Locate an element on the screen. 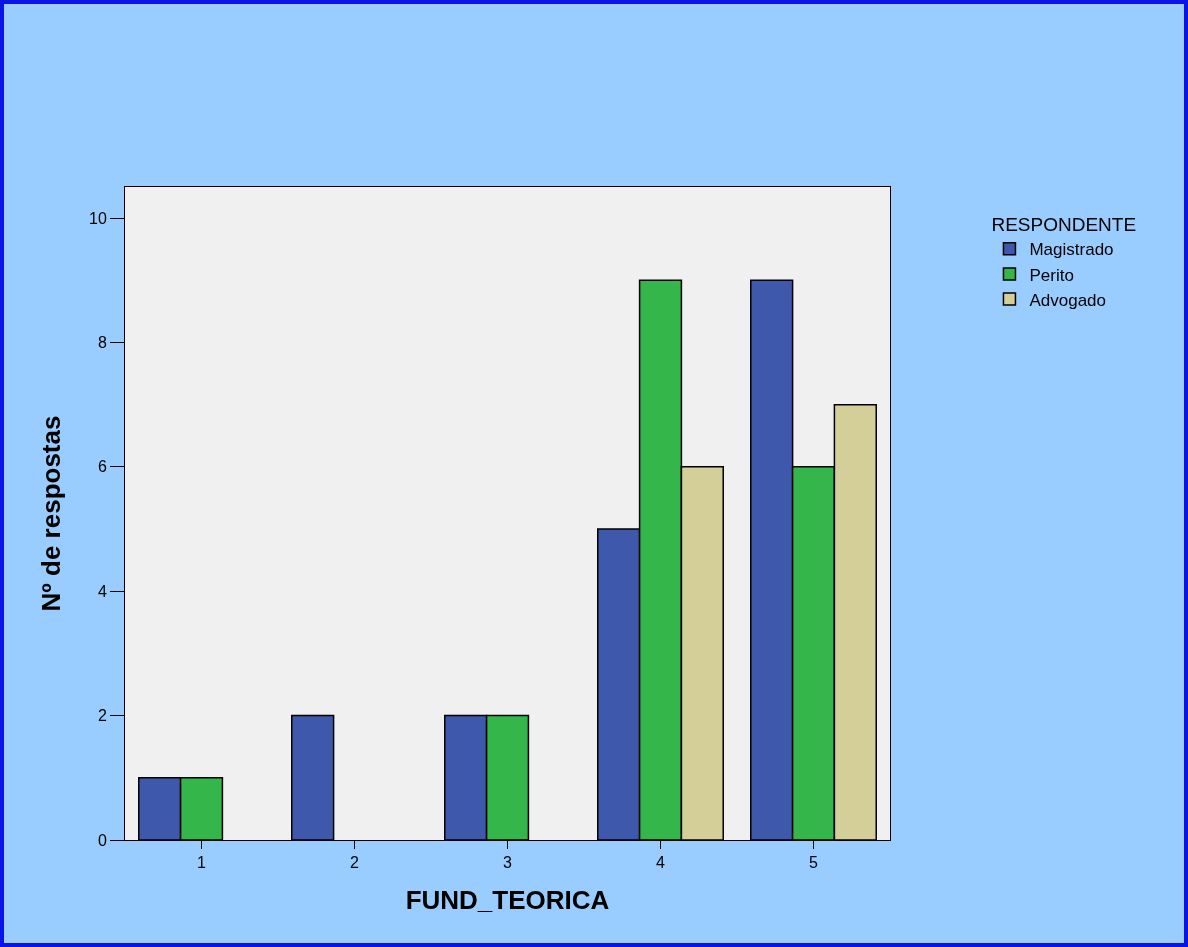 This screenshot has width=1188, height=947. y-axis-title: Nº de respostas is located at coordinates (51, 513).